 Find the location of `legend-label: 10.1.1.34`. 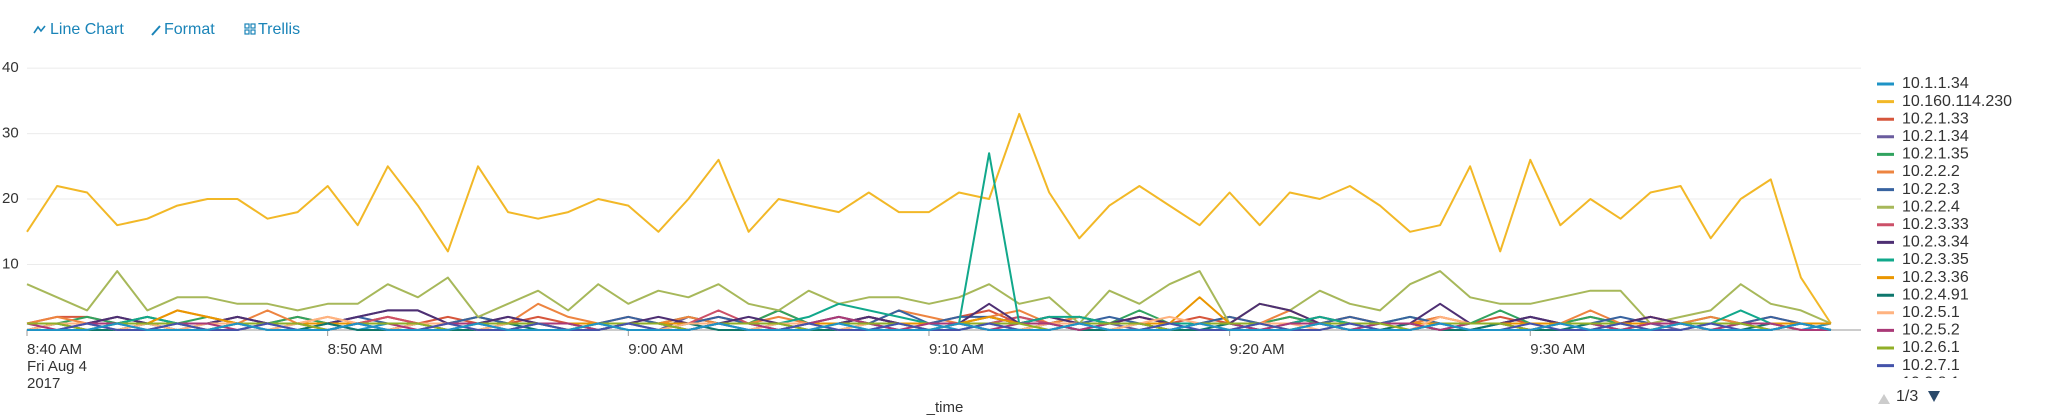

legend-label: 10.1.1.34 is located at coordinates (1935, 83).